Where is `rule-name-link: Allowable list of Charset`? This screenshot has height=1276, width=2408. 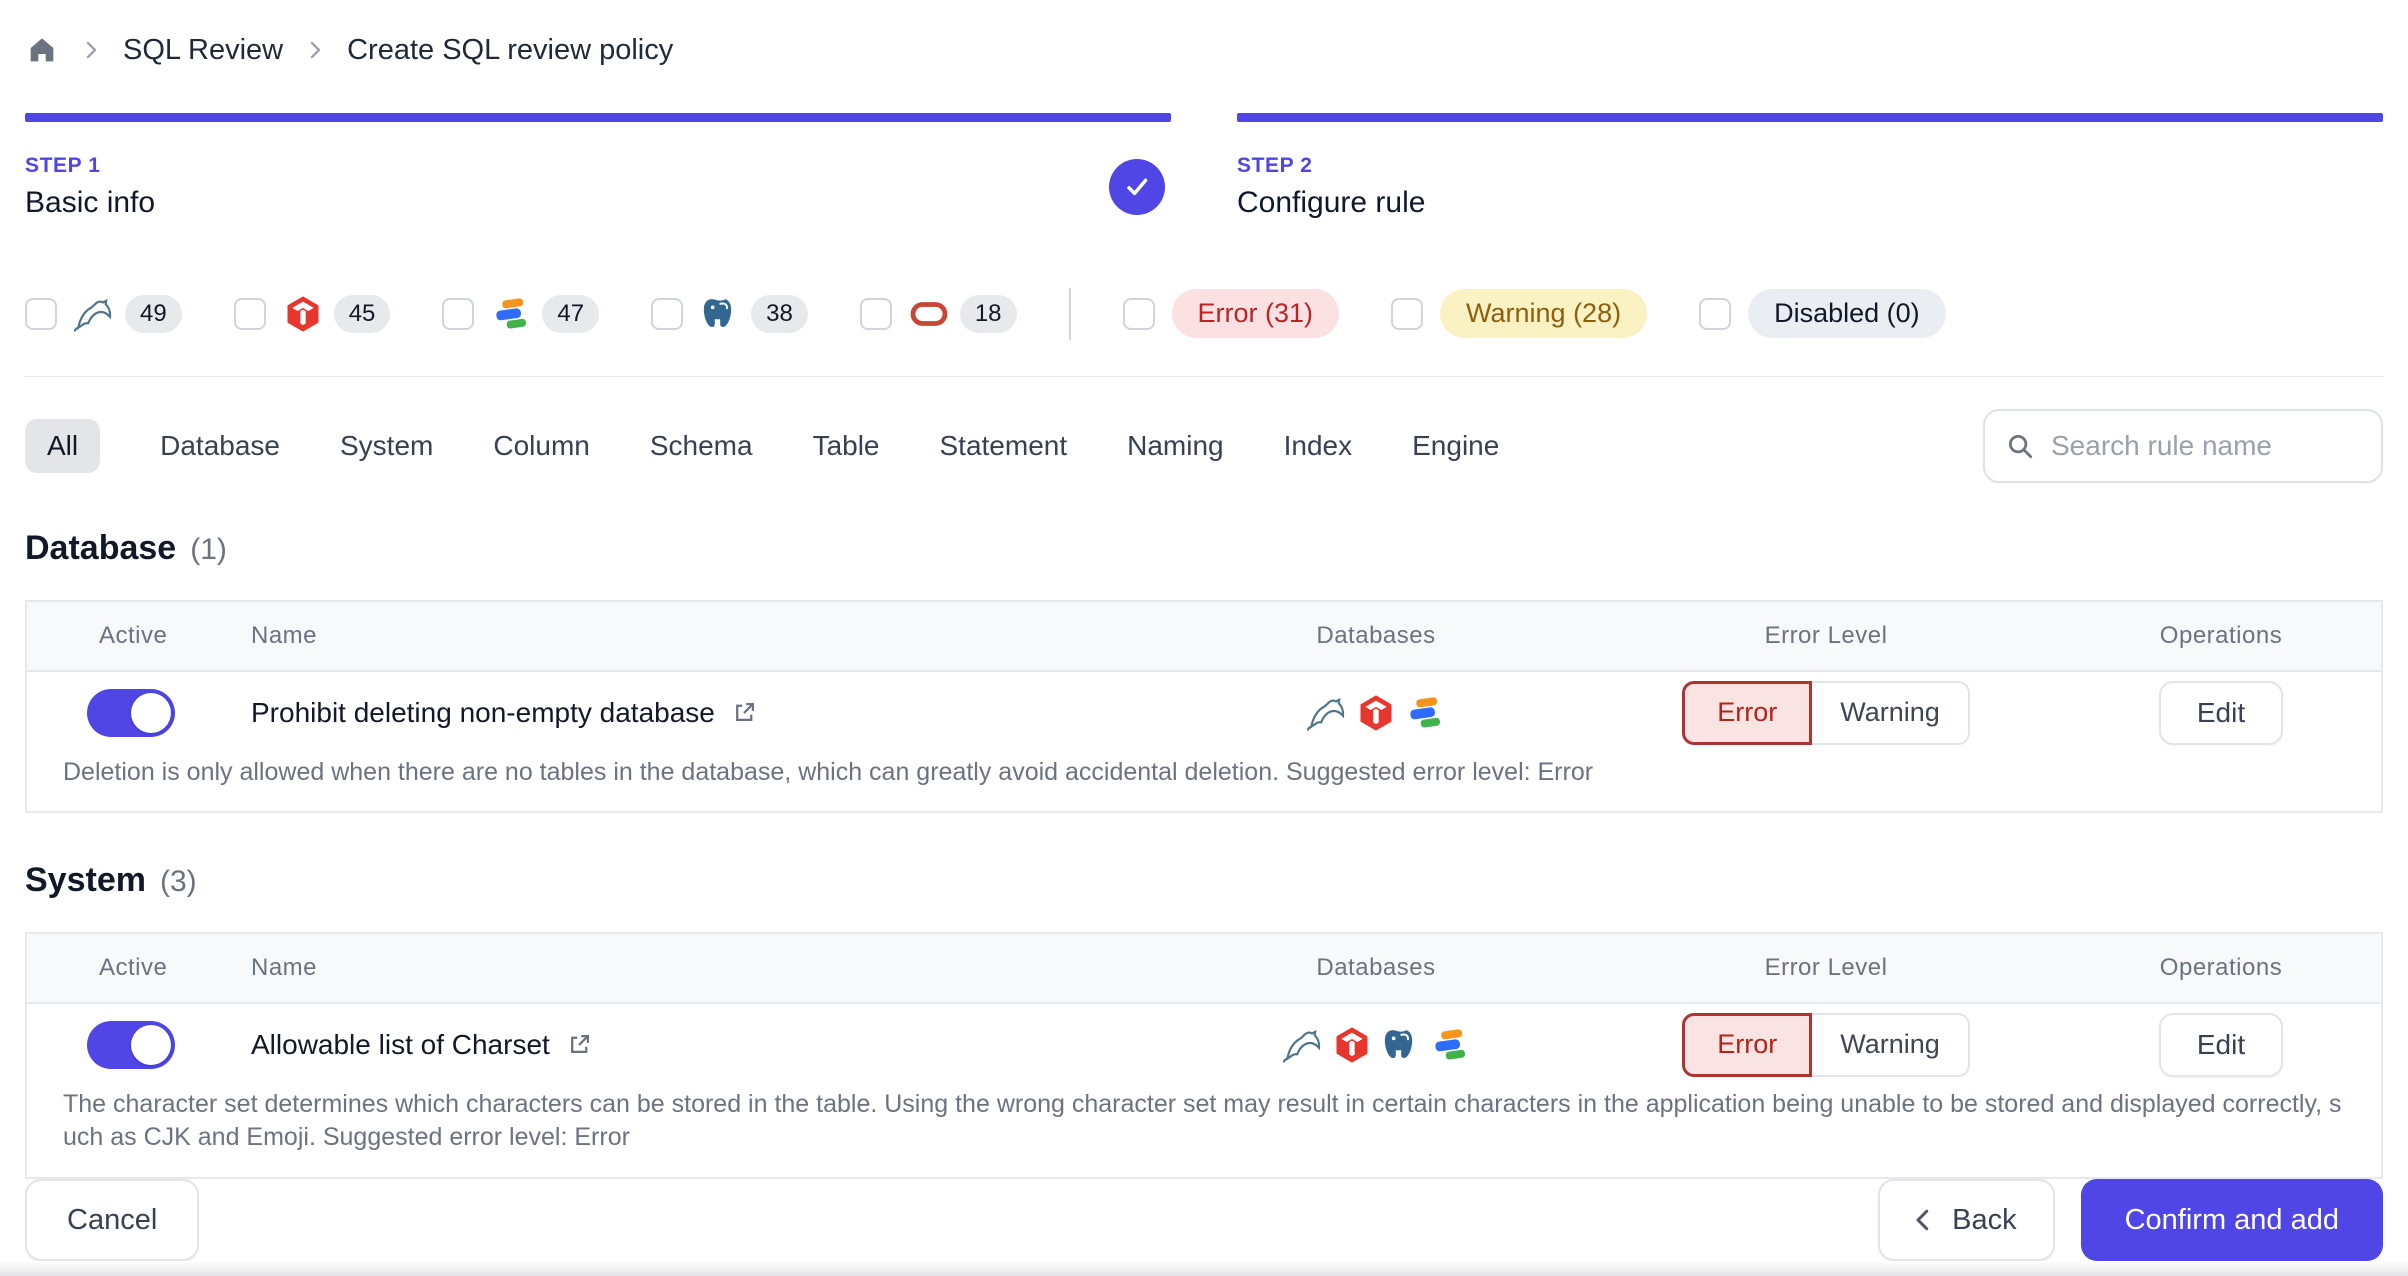
rule-name-link: Allowable list of Charset is located at coordinates (400, 1044).